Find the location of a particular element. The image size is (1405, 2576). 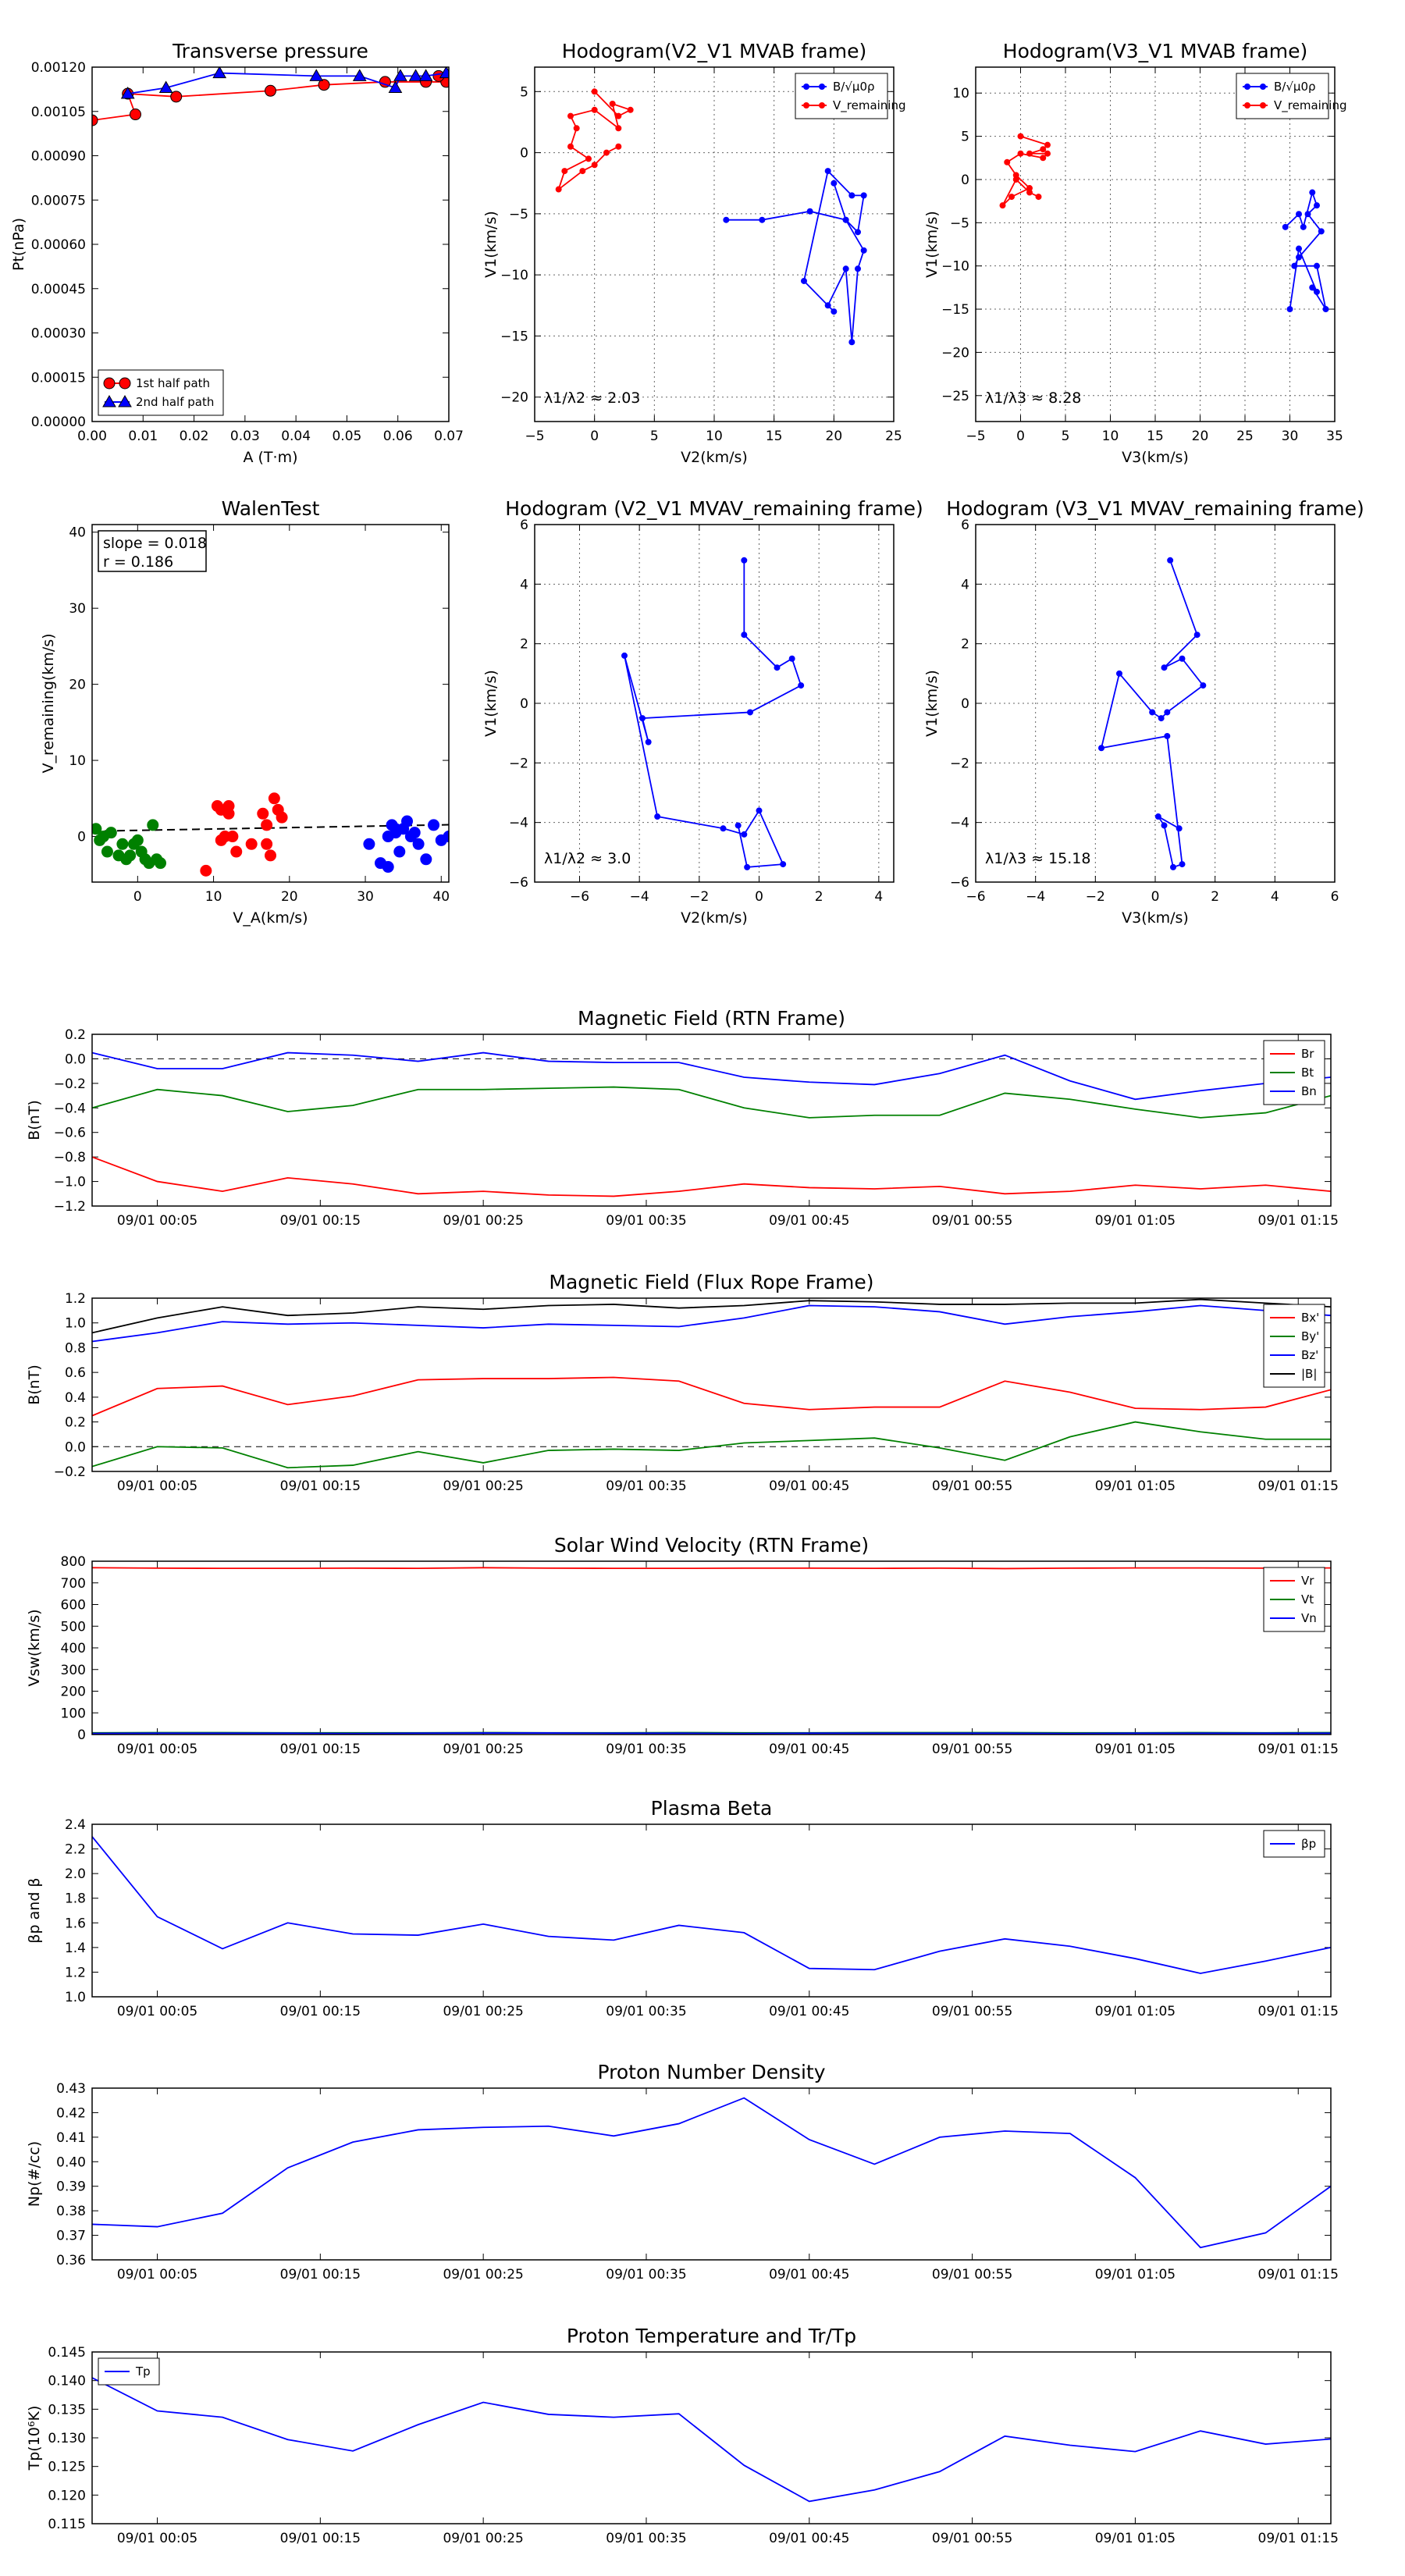

legend-frame is located at coordinates (161, 392).